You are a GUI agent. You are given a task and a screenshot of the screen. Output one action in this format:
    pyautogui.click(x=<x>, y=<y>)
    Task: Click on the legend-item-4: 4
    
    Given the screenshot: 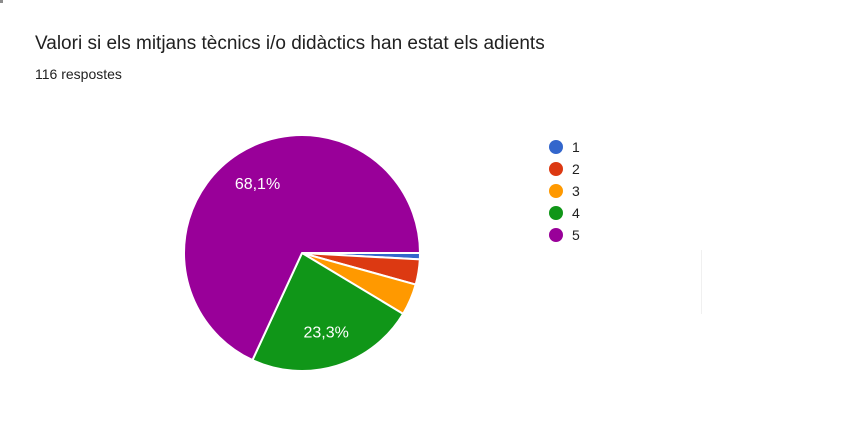 What is the action you would take?
    pyautogui.click(x=564, y=213)
    